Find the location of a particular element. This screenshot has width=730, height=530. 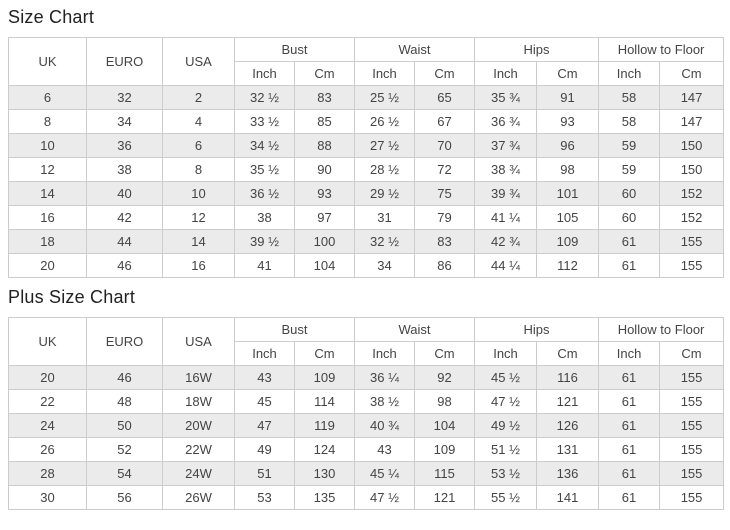

table-row: 24 50 20W 47 119 40 ¾ 104 49 ½ 126 61 155 is located at coordinates (366, 425).